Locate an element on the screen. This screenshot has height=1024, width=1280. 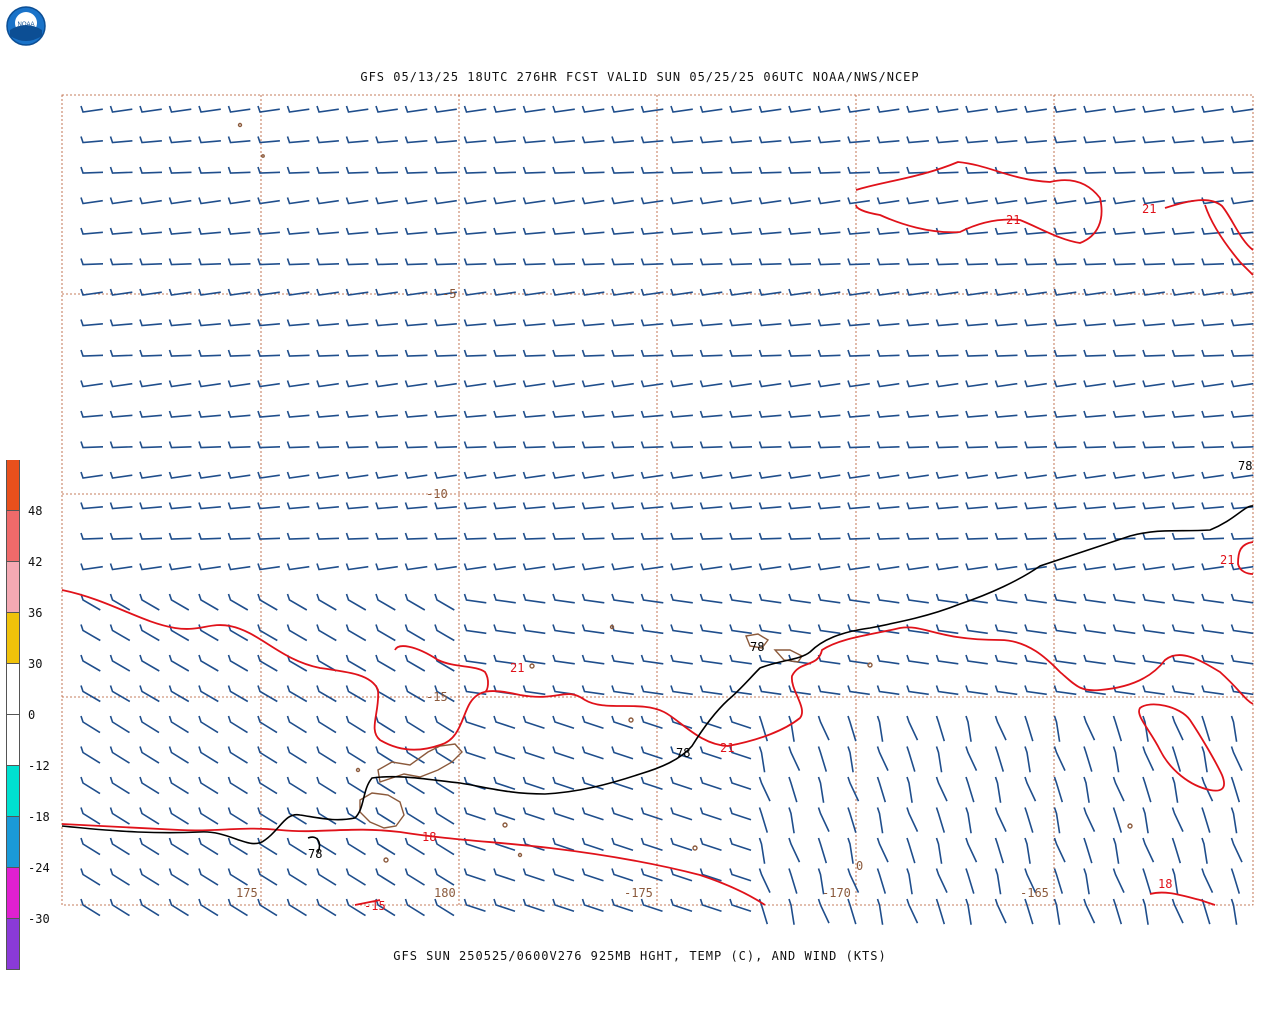
colorbar-segment is located at coordinates (13, 638).